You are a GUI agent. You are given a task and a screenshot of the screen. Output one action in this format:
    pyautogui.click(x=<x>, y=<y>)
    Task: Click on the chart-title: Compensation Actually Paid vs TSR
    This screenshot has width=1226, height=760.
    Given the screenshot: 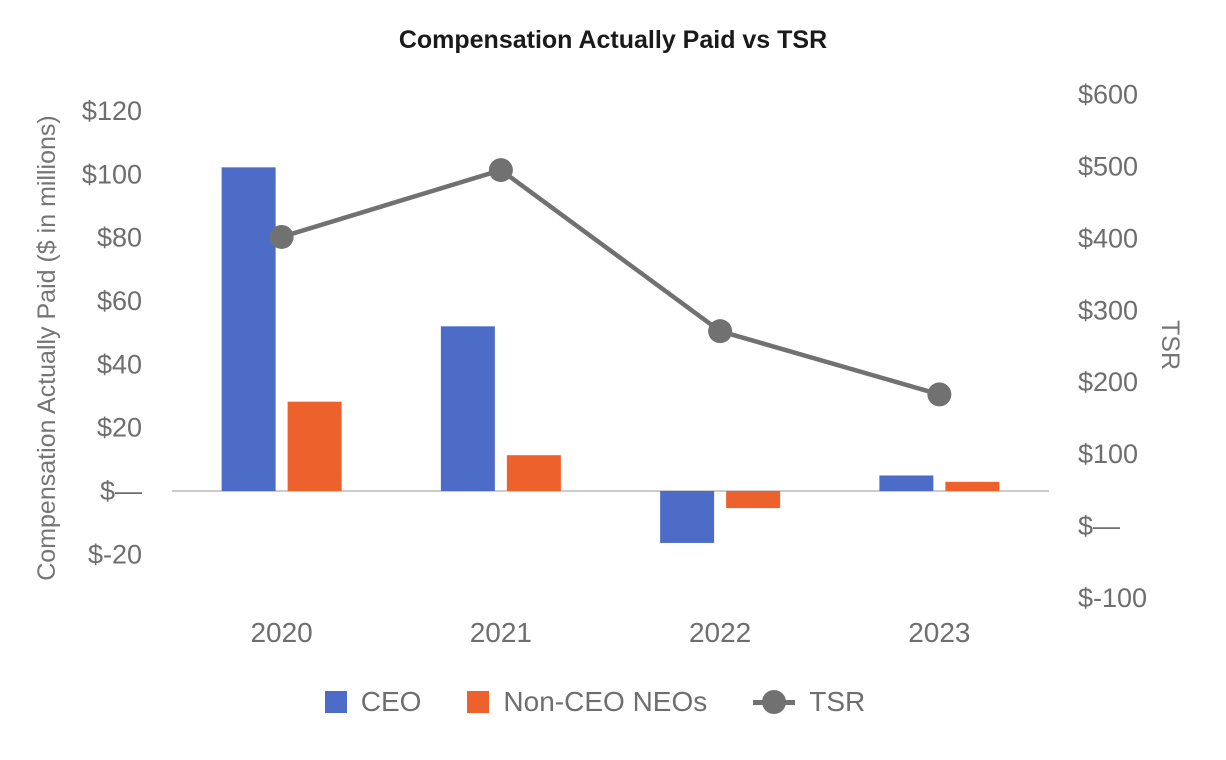 What is the action you would take?
    pyautogui.click(x=613, y=40)
    